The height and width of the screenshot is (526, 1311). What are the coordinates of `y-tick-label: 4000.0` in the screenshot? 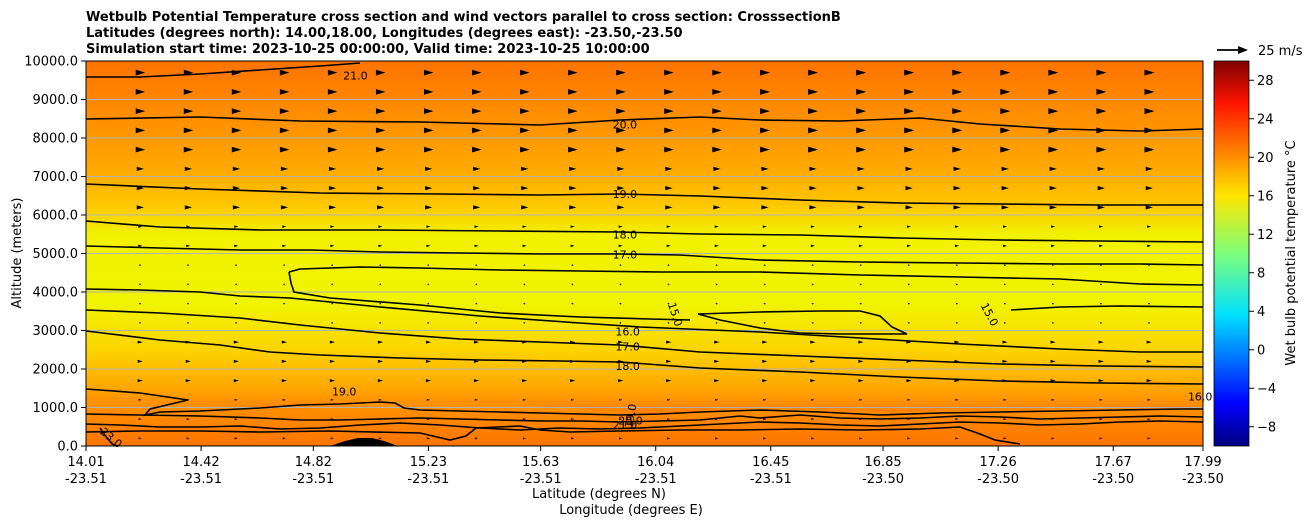 It's located at (56, 293).